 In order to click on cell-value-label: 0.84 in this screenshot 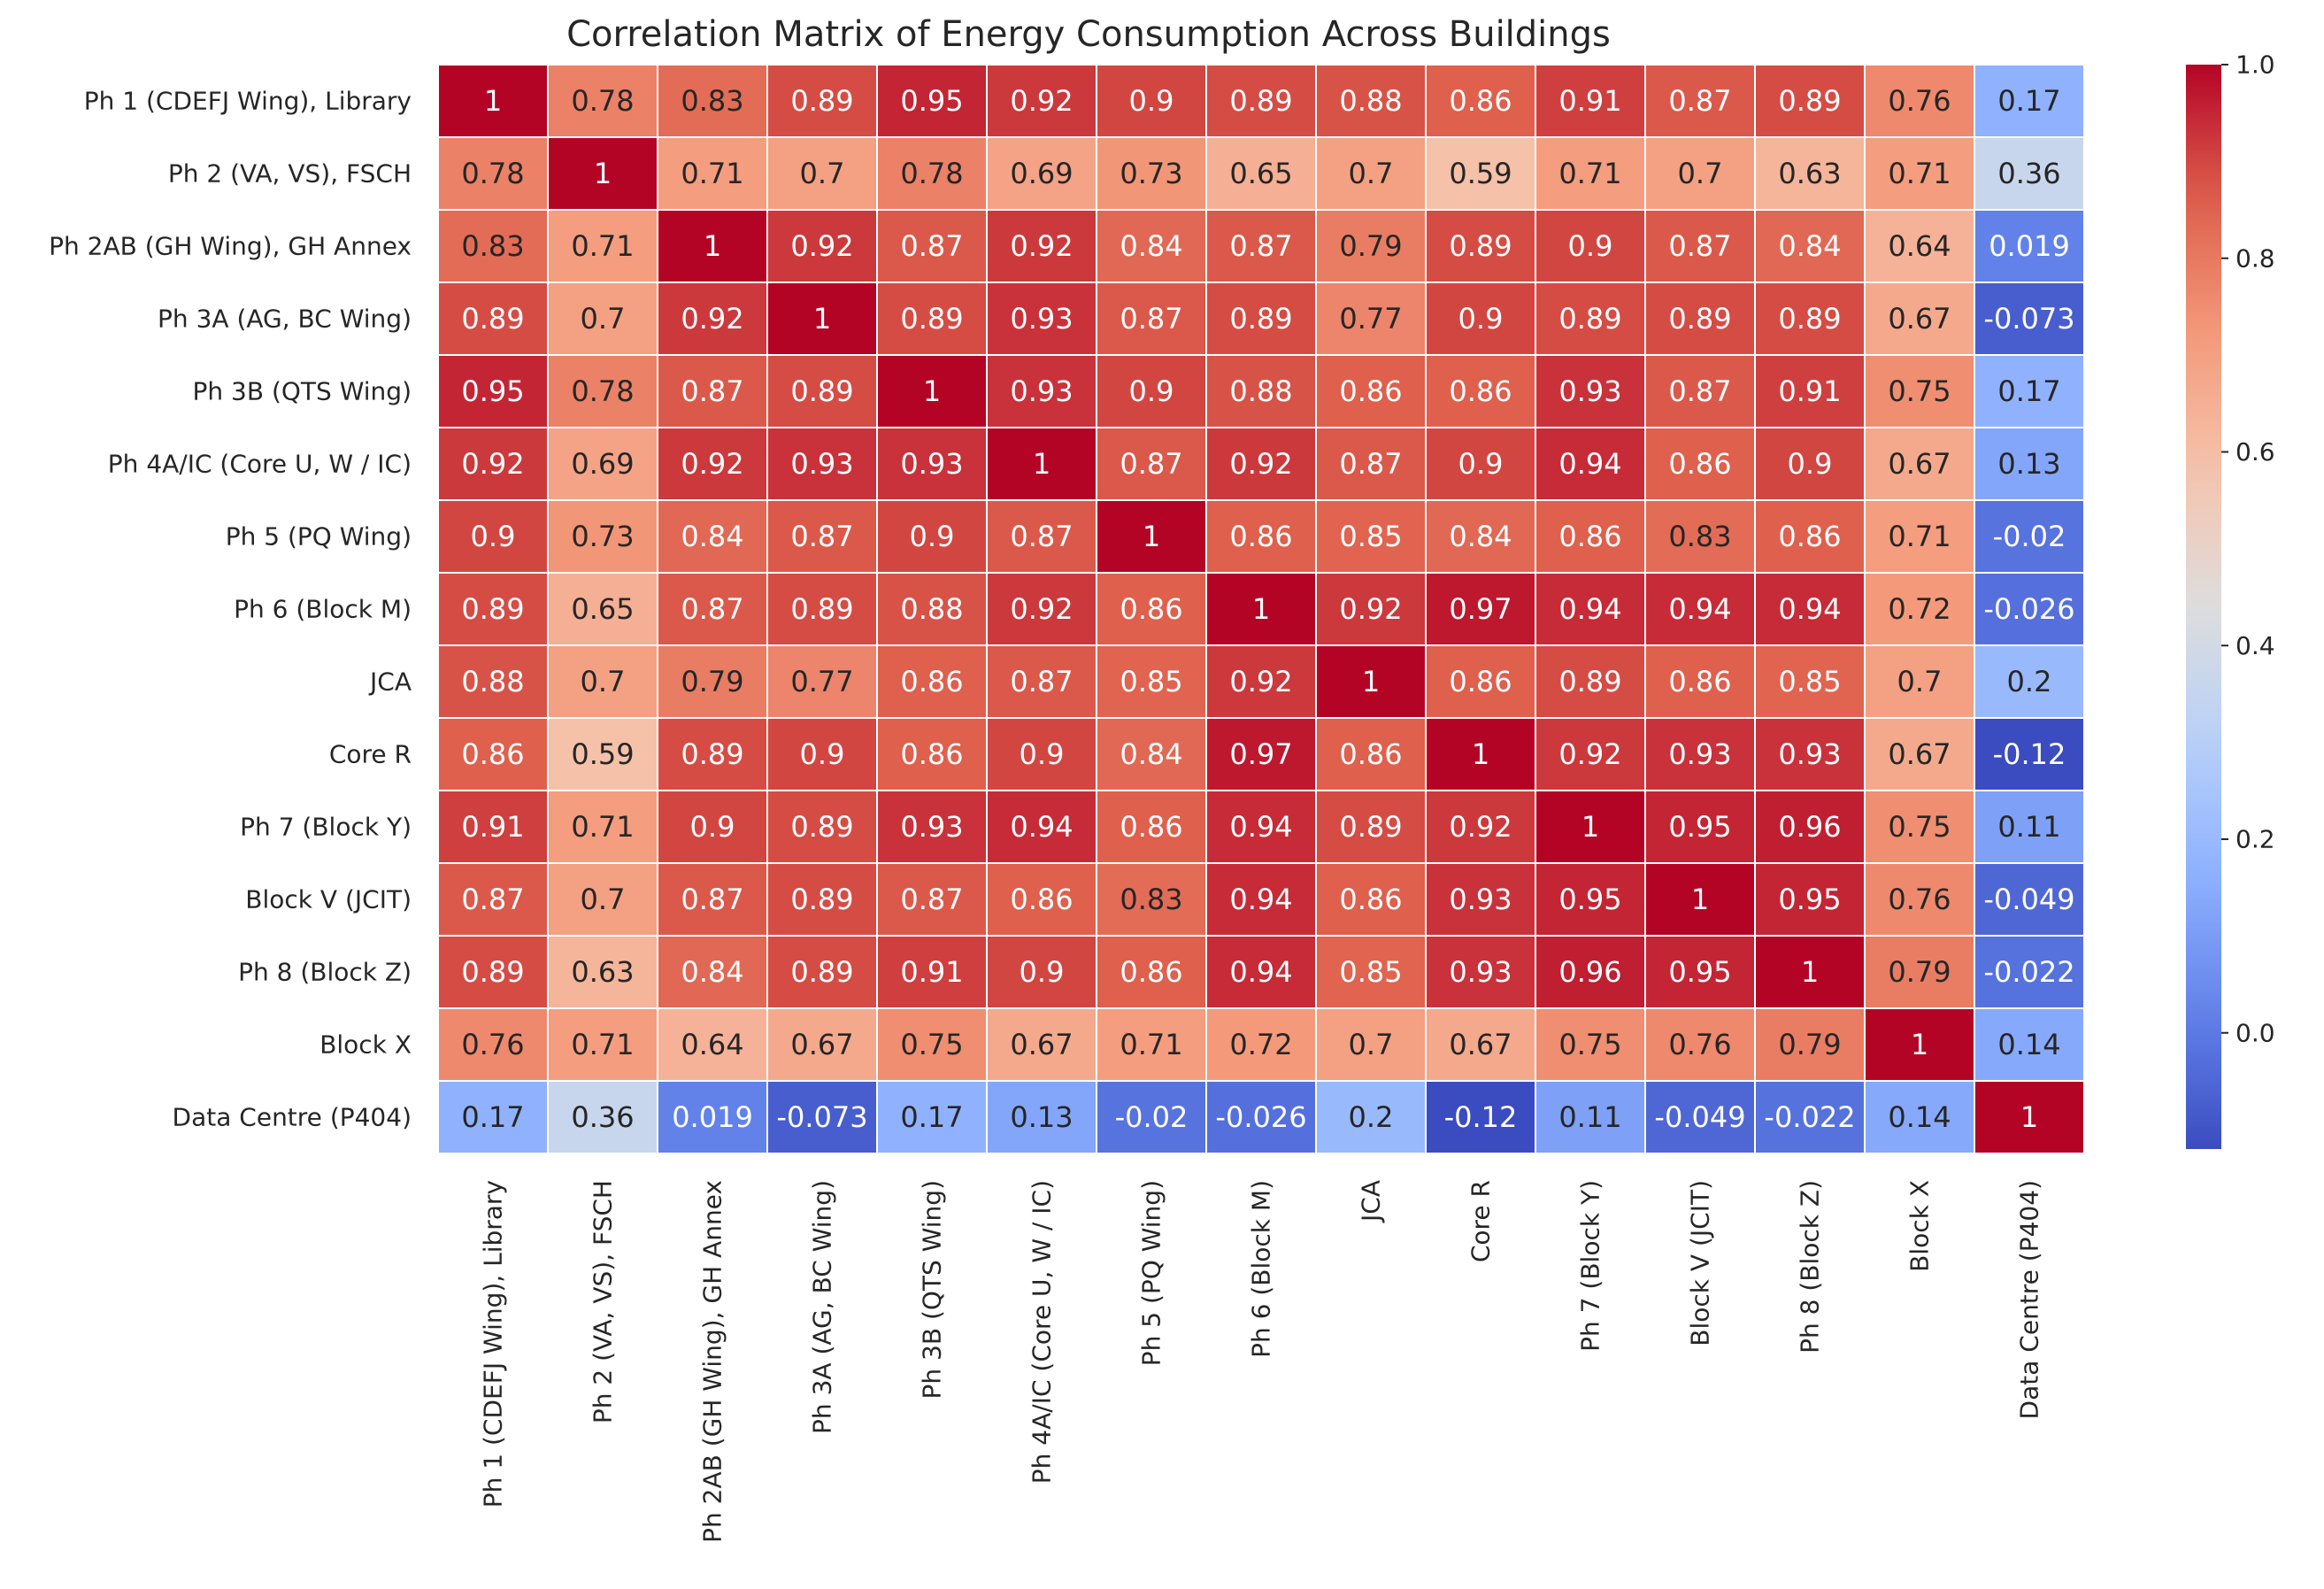, I will do `click(1809, 246)`.